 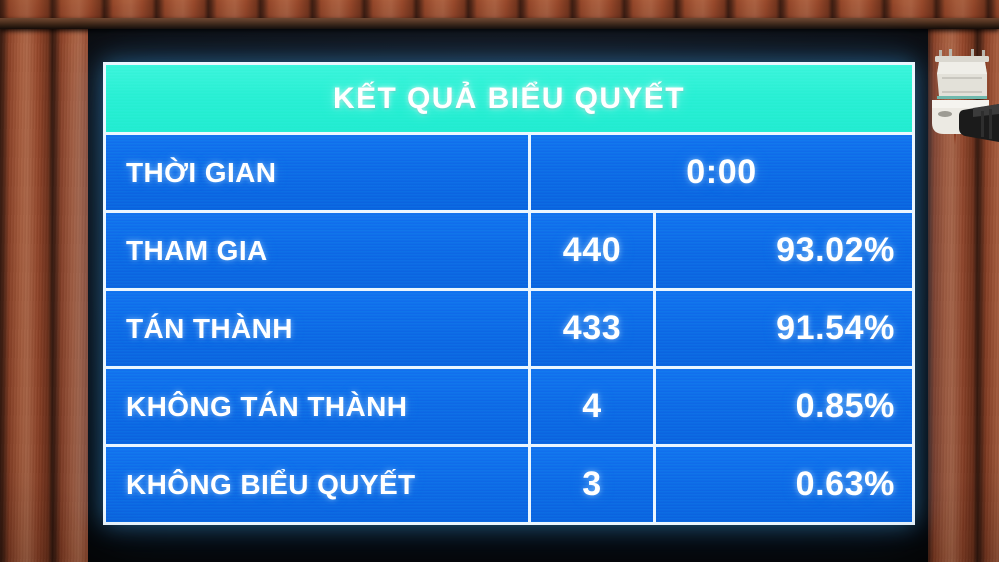 I want to click on table-row: TÁN THÀNH 433 91.54%, so click(x=509, y=327).